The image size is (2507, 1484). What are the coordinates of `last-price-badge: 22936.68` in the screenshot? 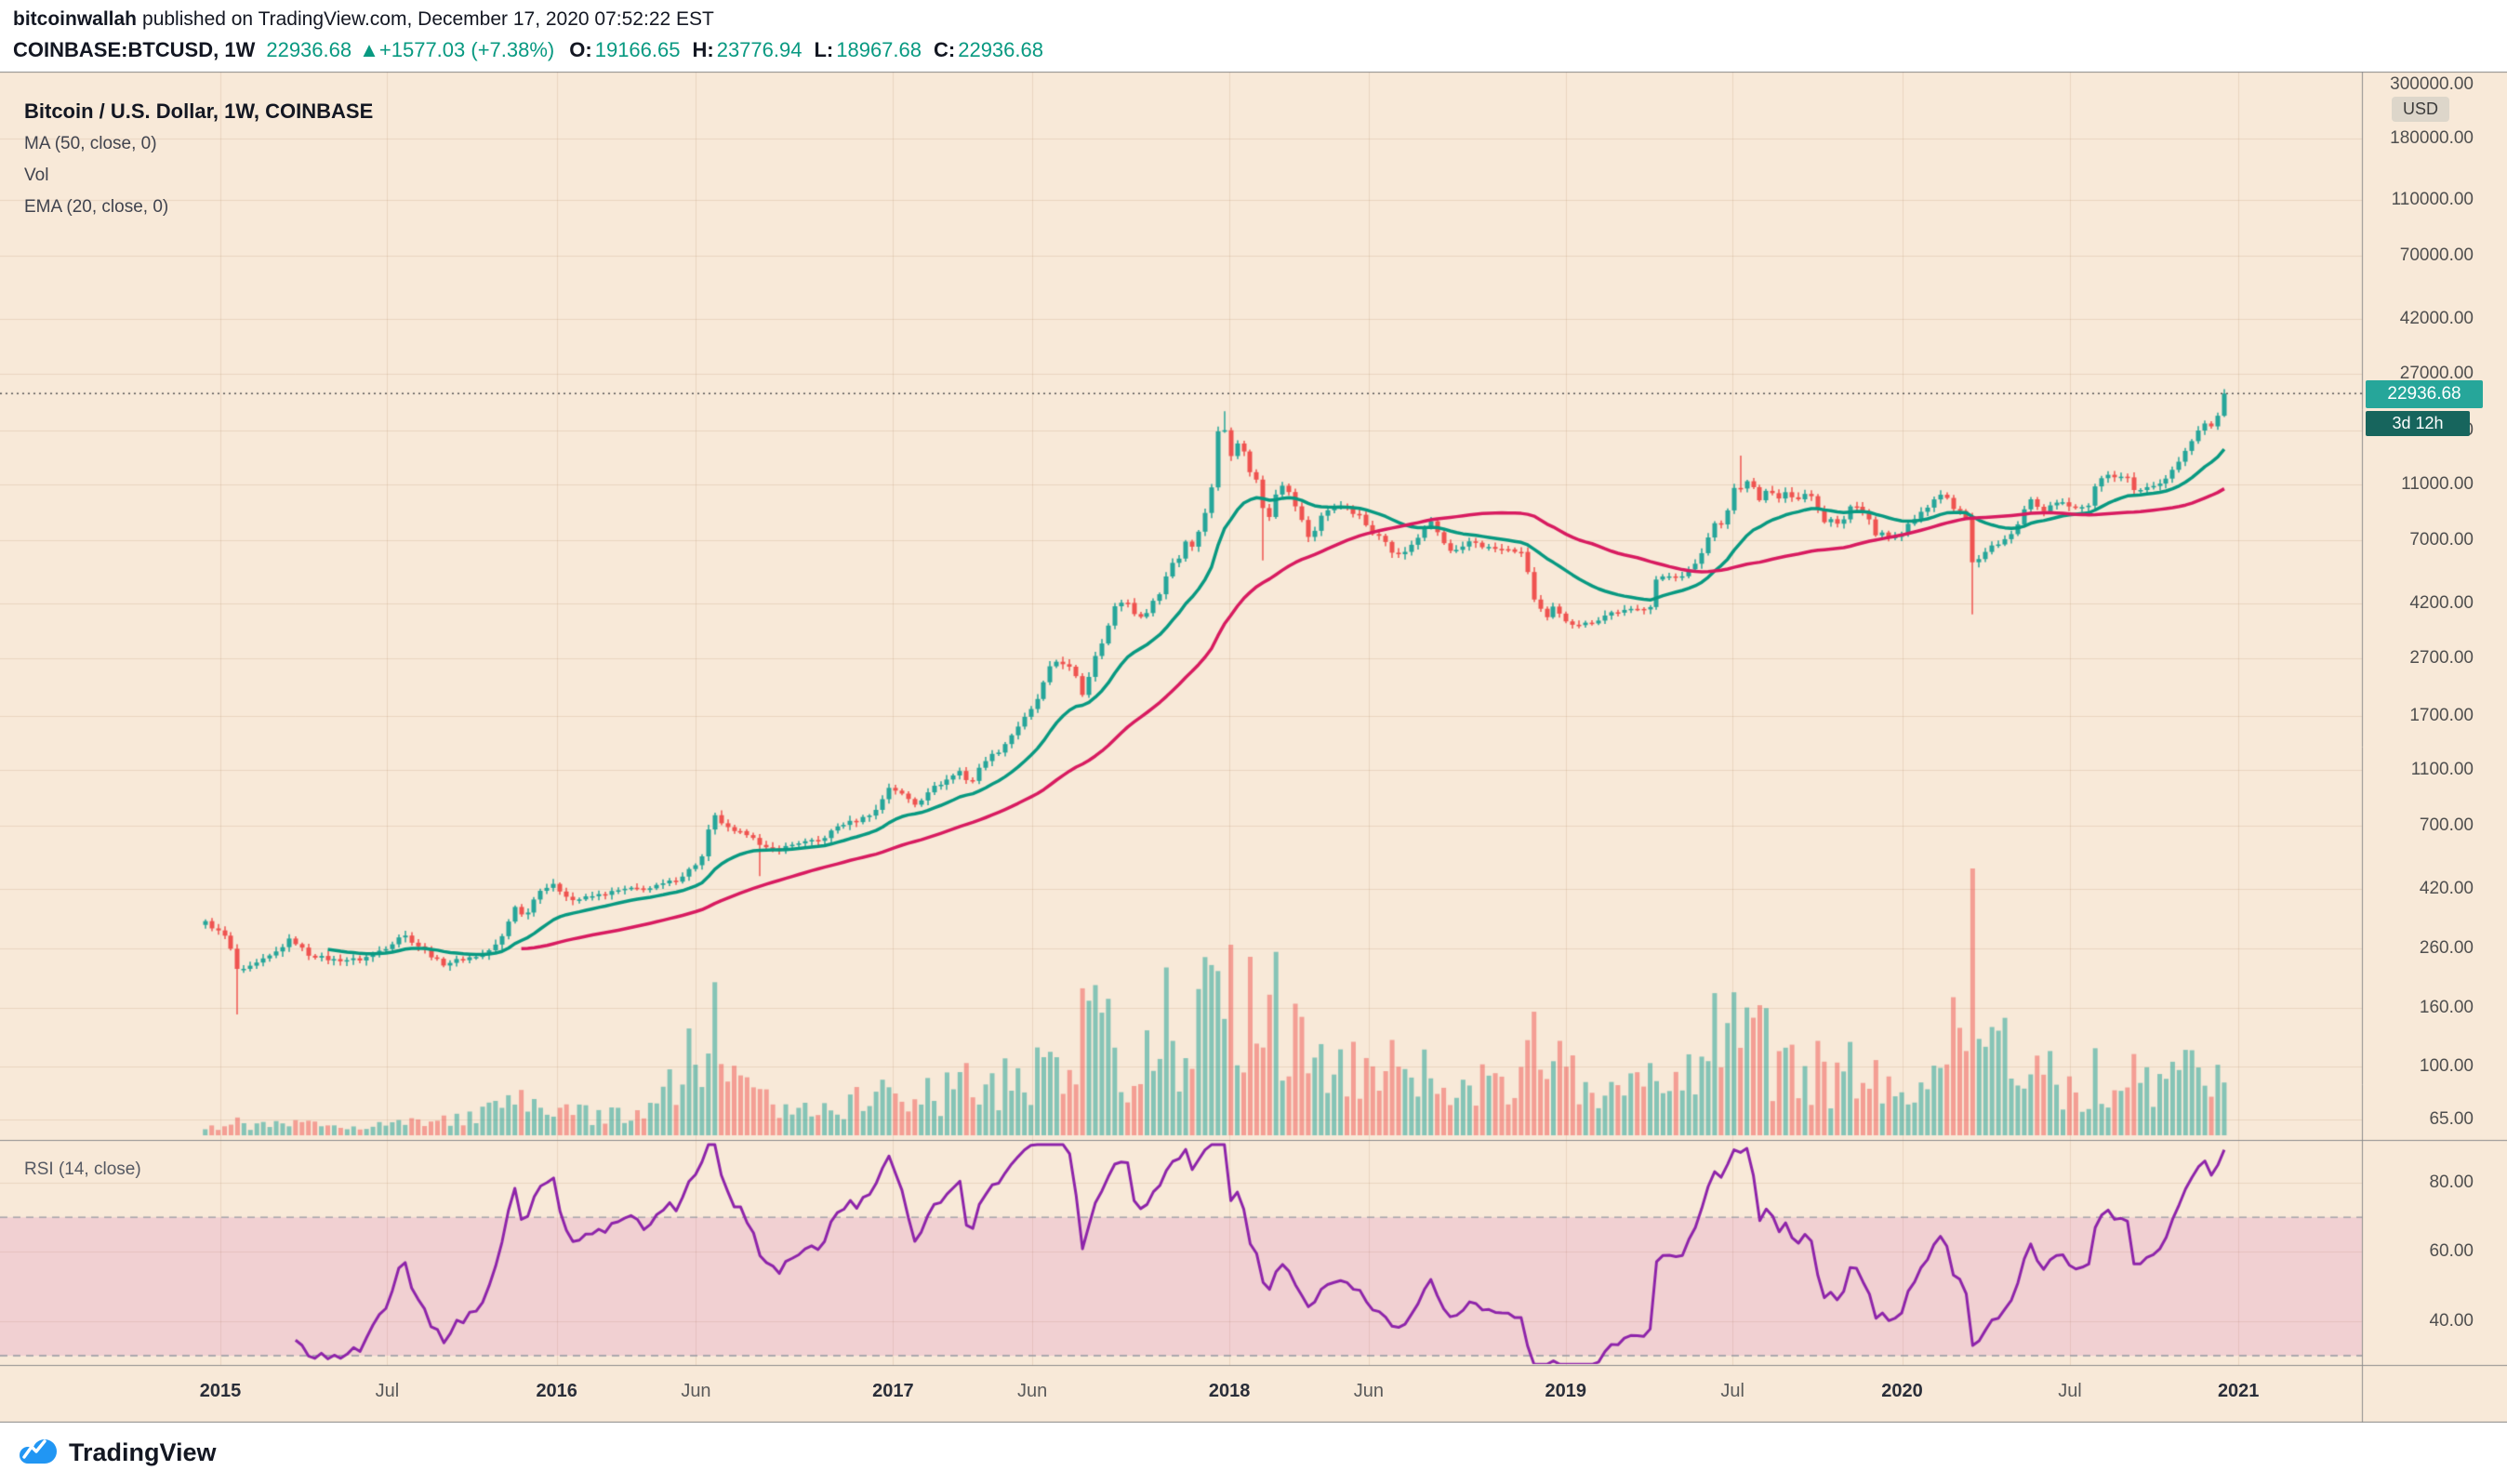 It's located at (2424, 394).